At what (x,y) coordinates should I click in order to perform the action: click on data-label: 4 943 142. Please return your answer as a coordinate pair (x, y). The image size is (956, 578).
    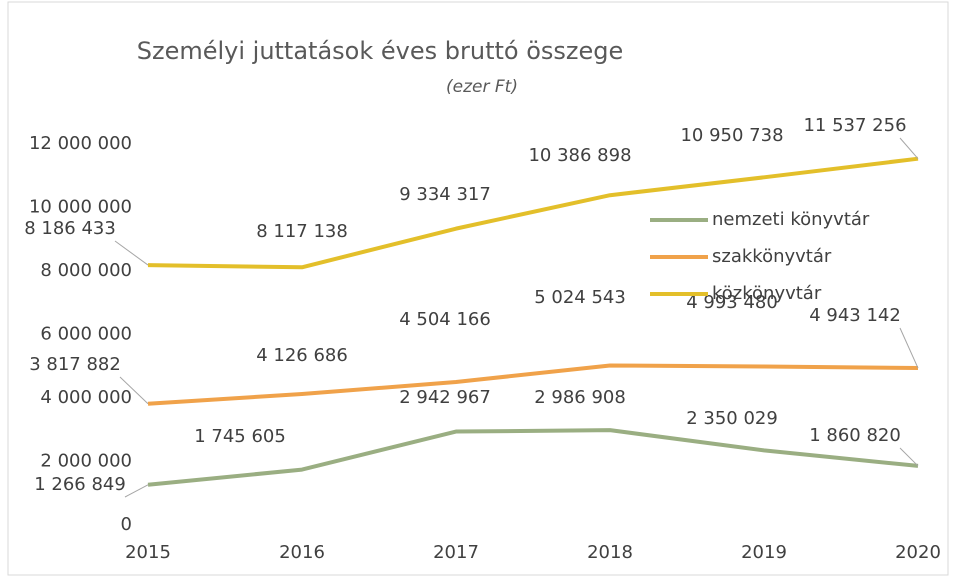
    Looking at the image, I should click on (855, 315).